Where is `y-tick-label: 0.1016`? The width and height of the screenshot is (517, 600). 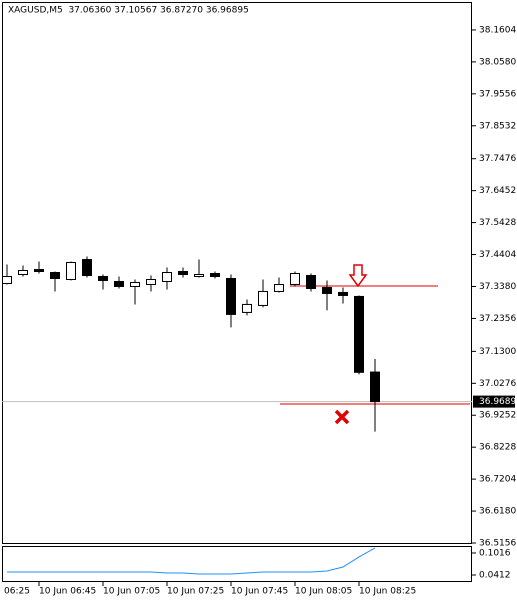
y-tick-label: 0.1016 is located at coordinates (495, 553).